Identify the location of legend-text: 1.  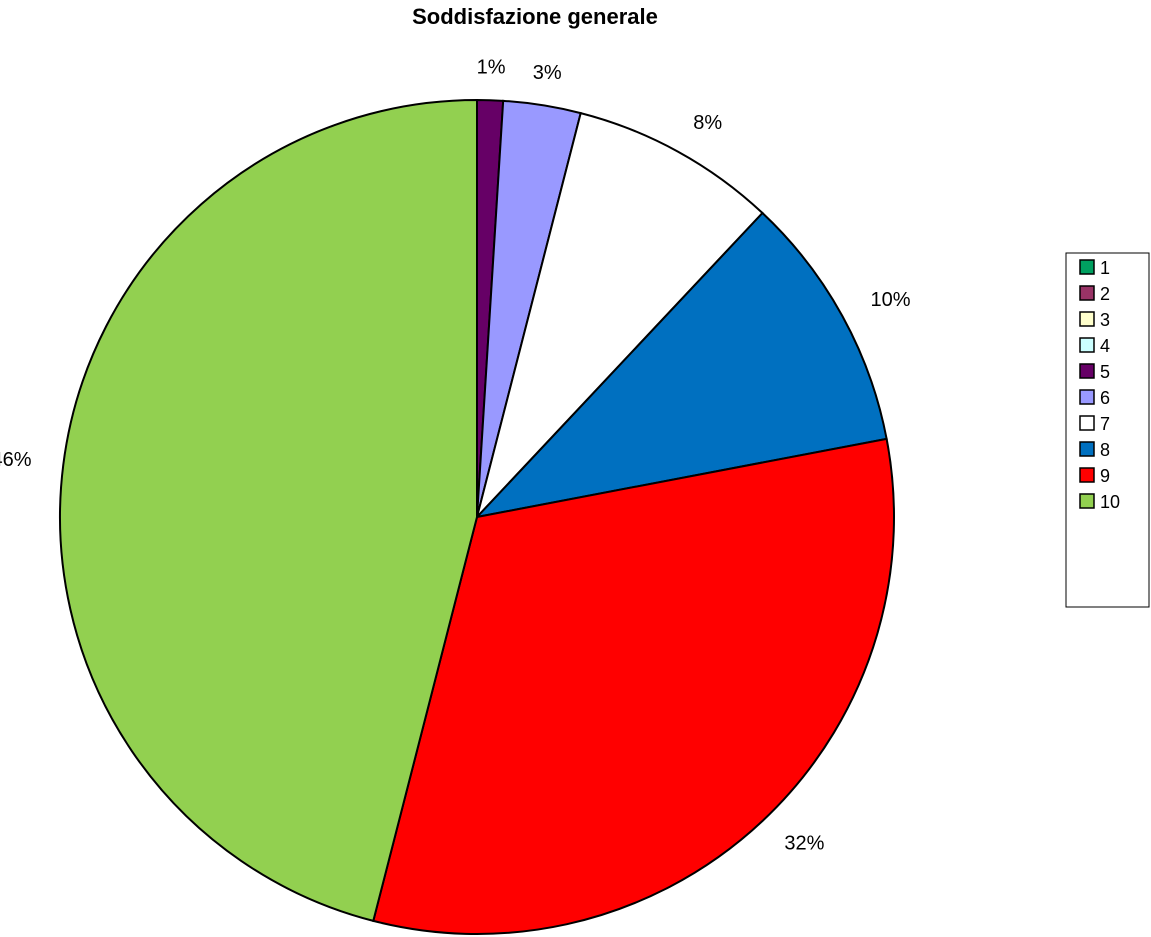
(1105, 268).